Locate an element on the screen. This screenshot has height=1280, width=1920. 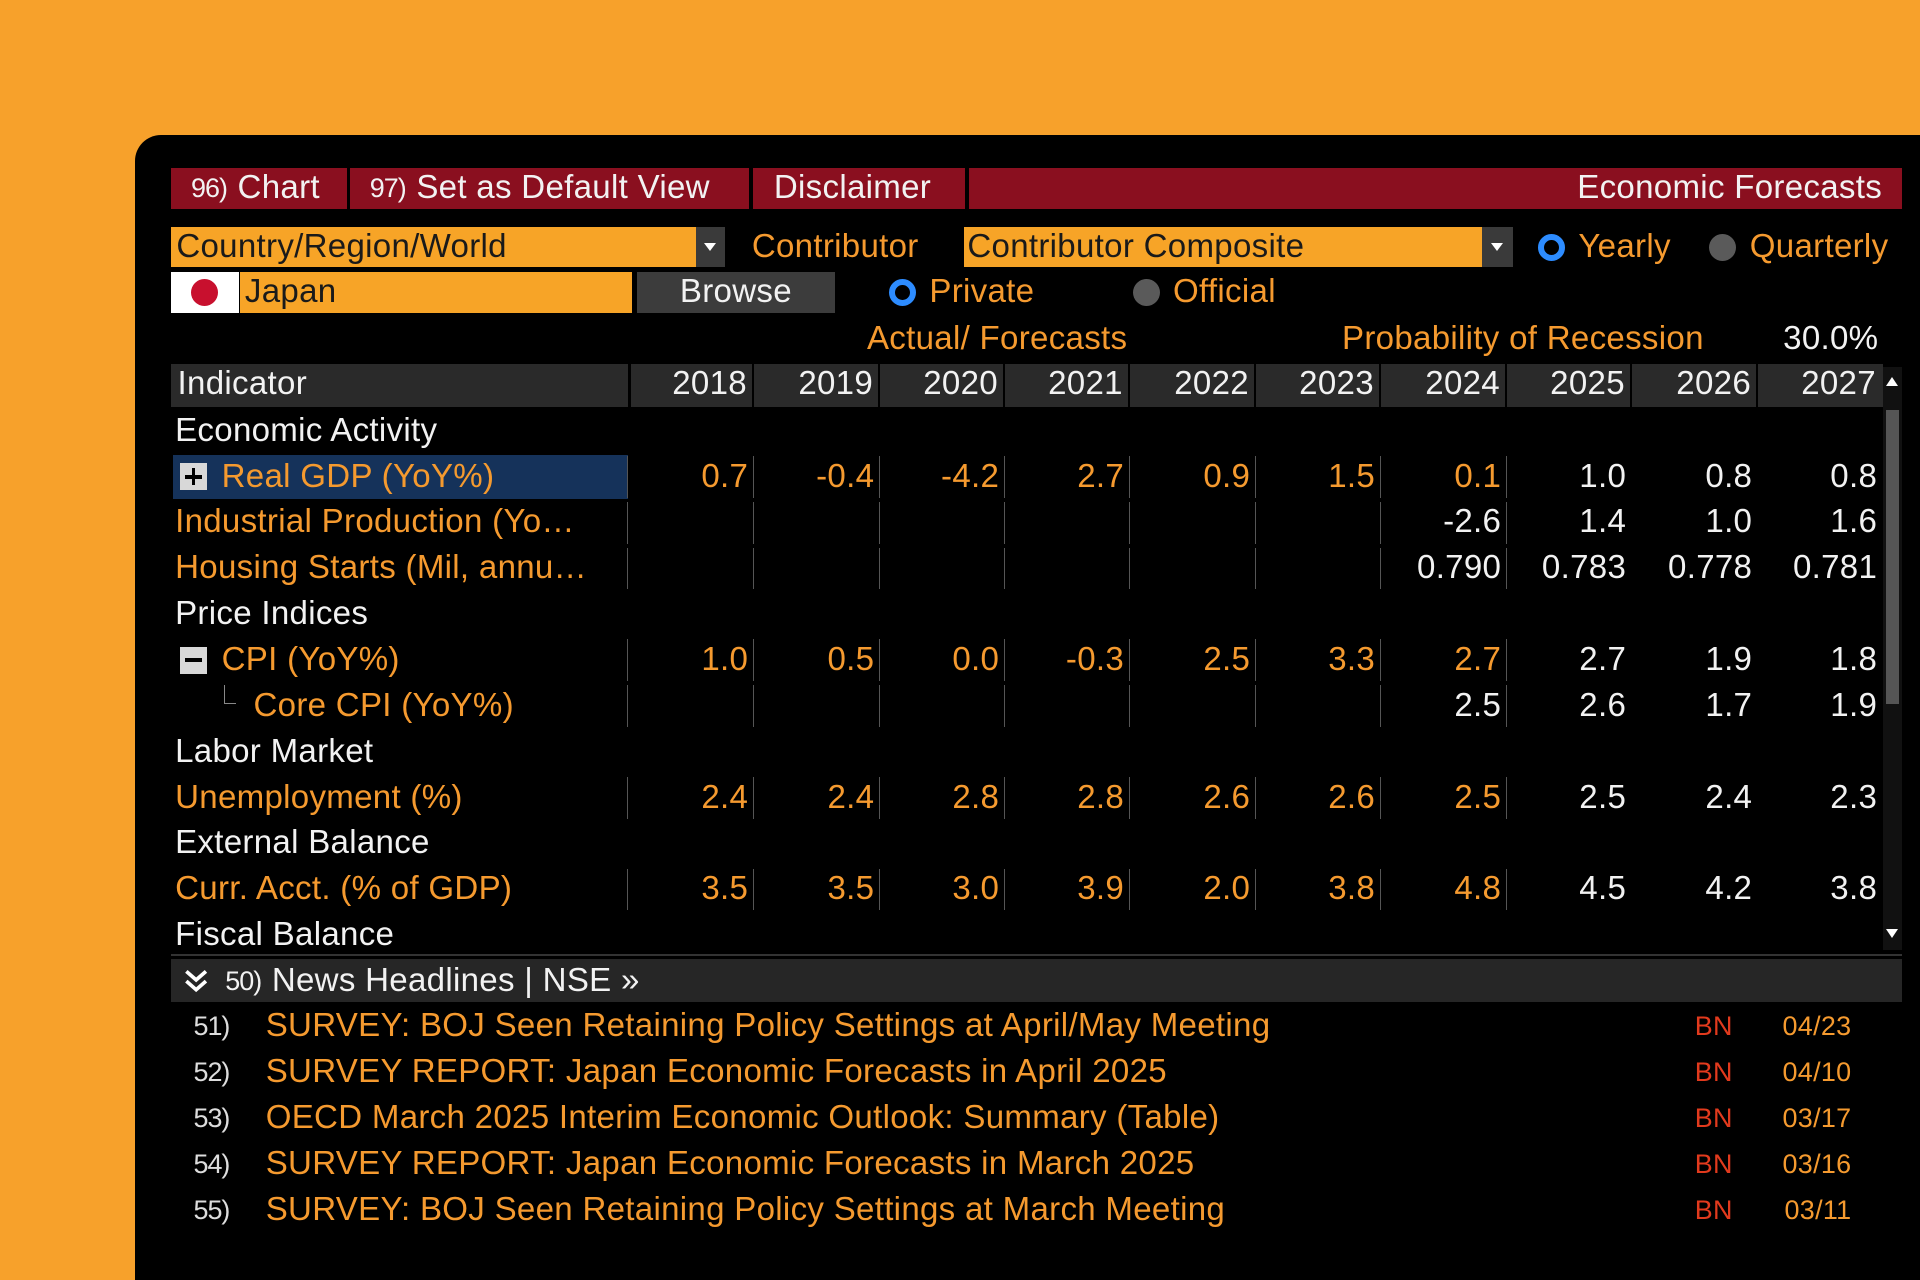
cell-value: 3.8 is located at coordinates (1352, 889).